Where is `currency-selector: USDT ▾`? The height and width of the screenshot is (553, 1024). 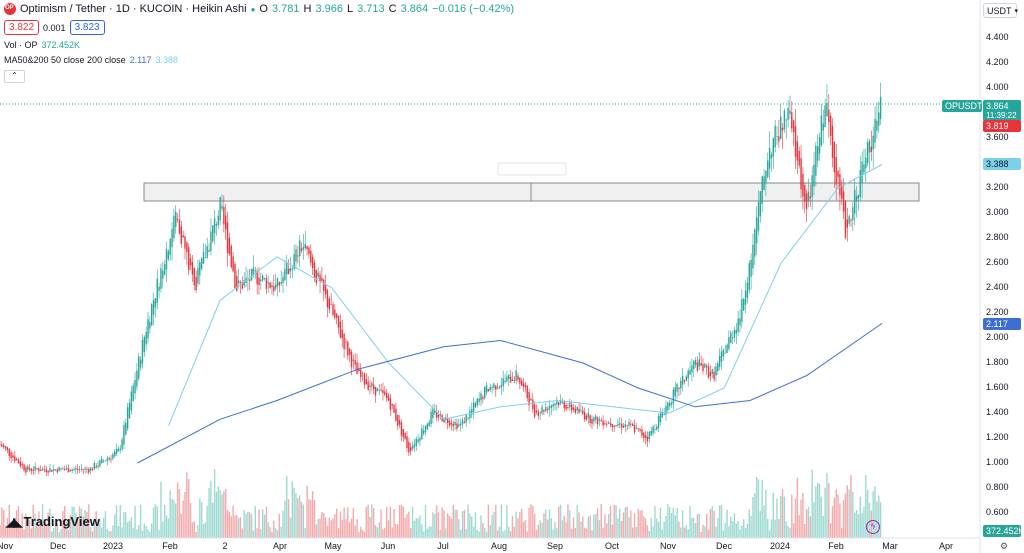 currency-selector: USDT ▾ is located at coordinates (1000, 10).